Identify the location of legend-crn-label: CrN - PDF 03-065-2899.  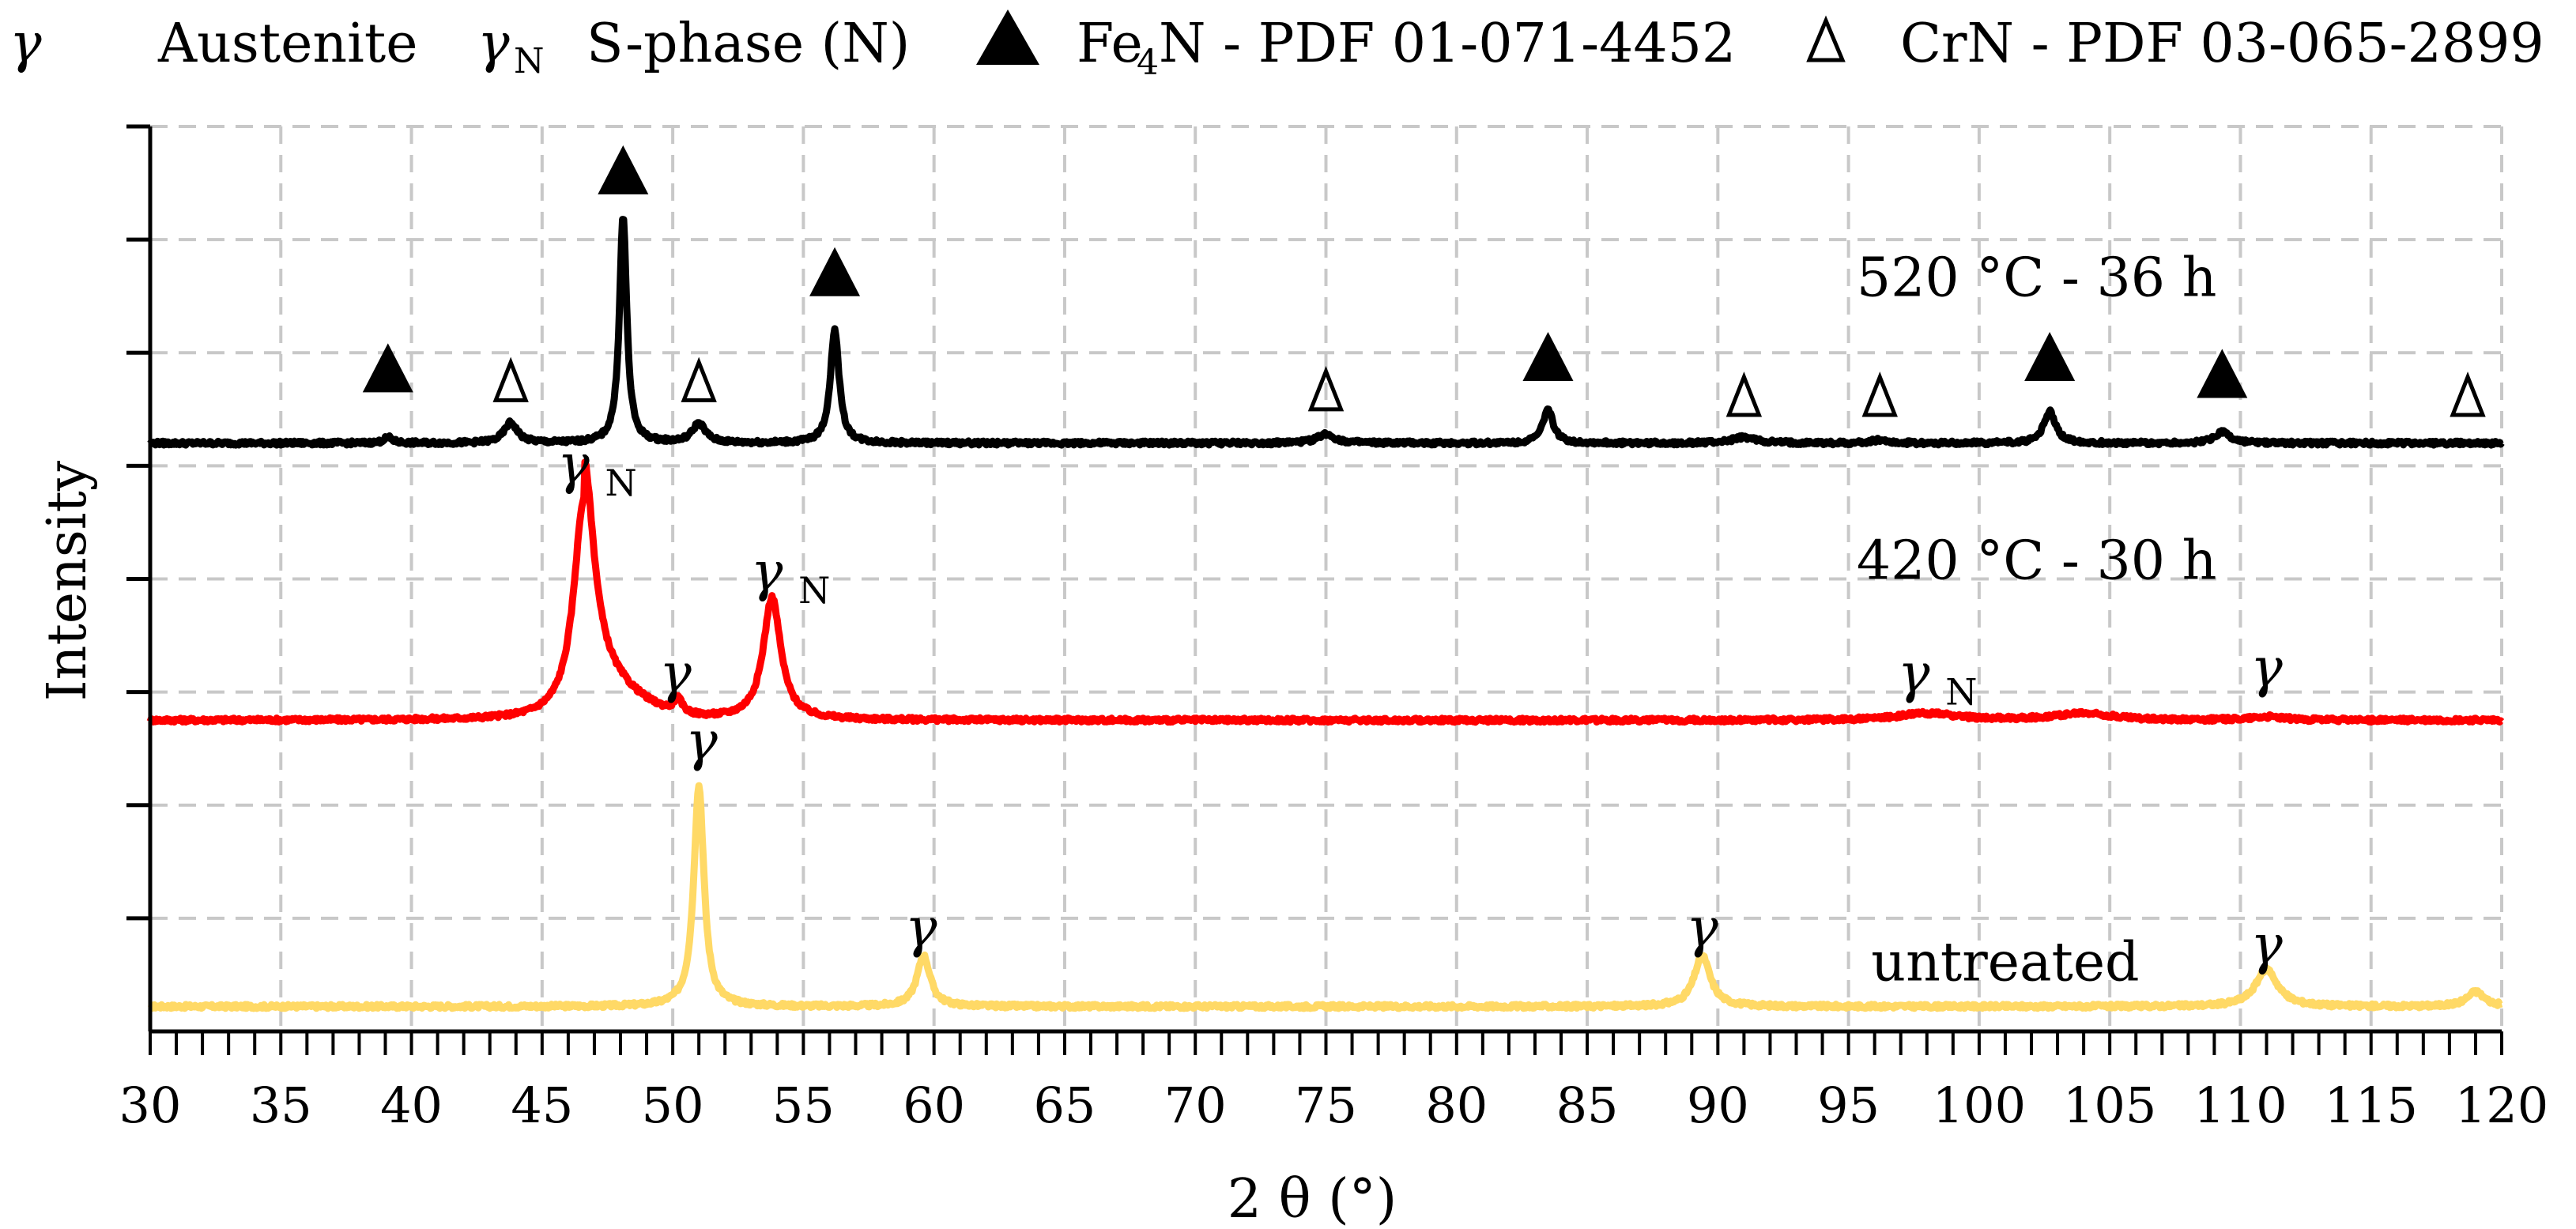
(2222, 44).